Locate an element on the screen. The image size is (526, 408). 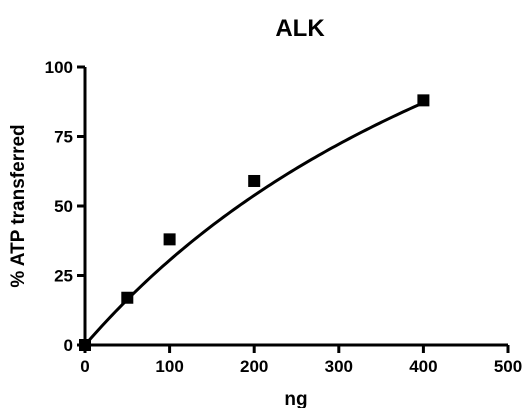
x-ticks: 0 100 200 300 400 500 is located at coordinates (301, 360).